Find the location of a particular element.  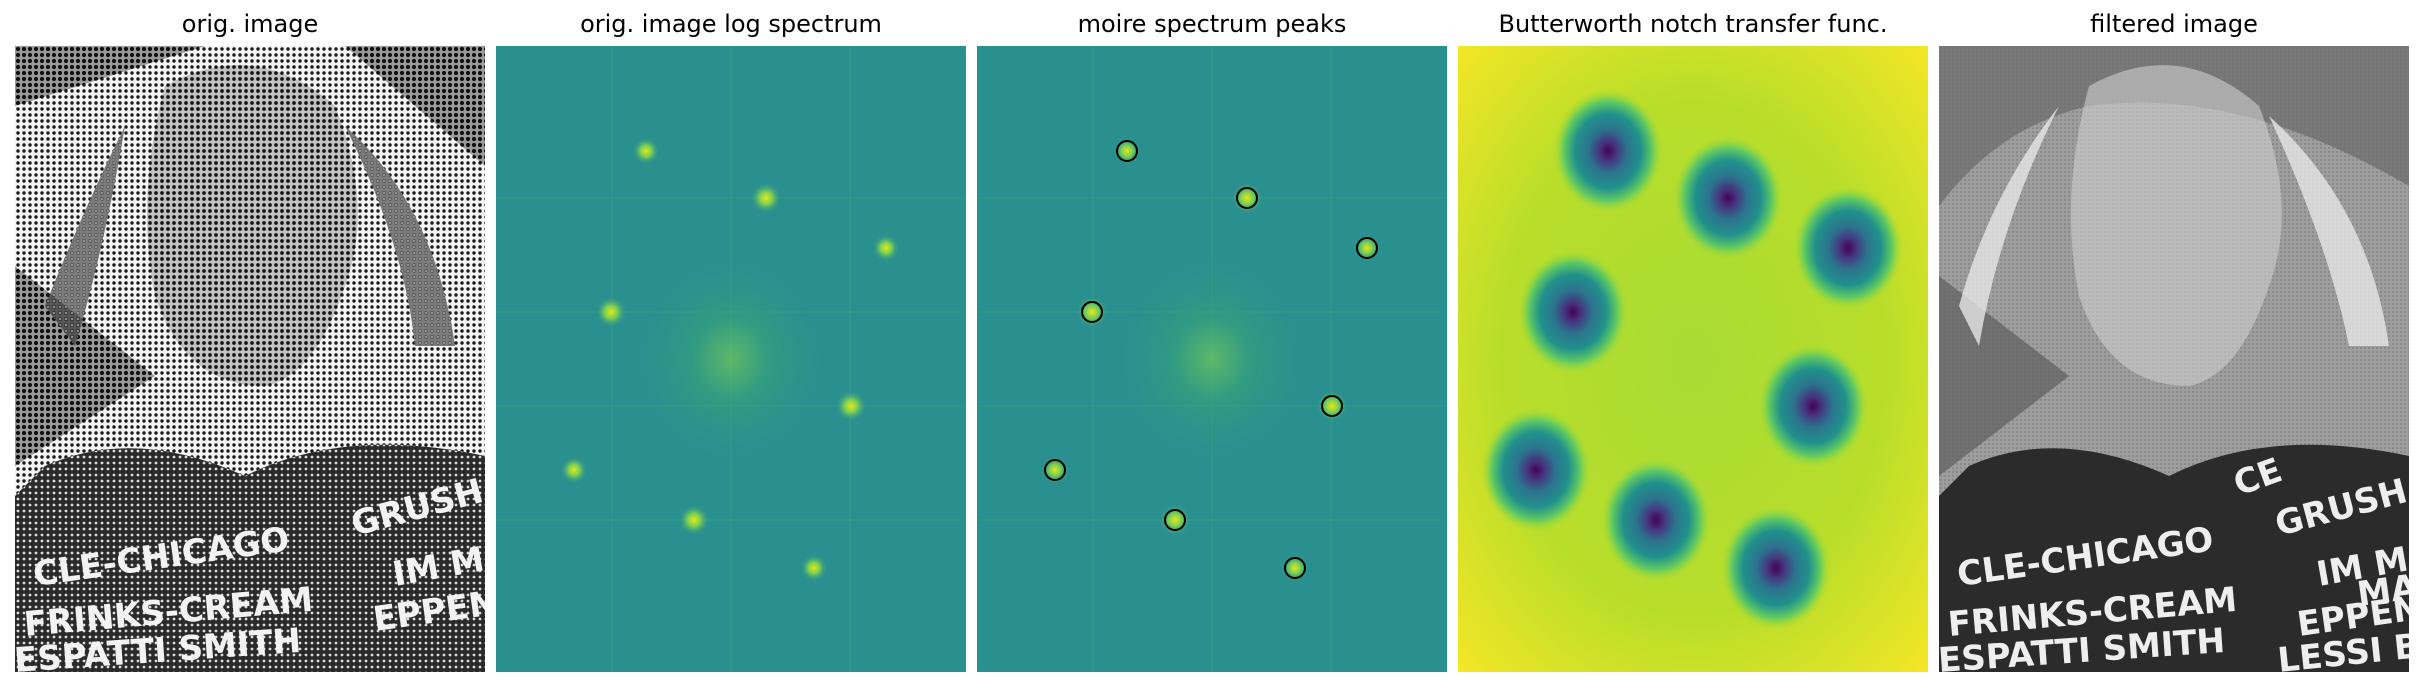

panel-title: orig. image is located at coordinates (250, 24).